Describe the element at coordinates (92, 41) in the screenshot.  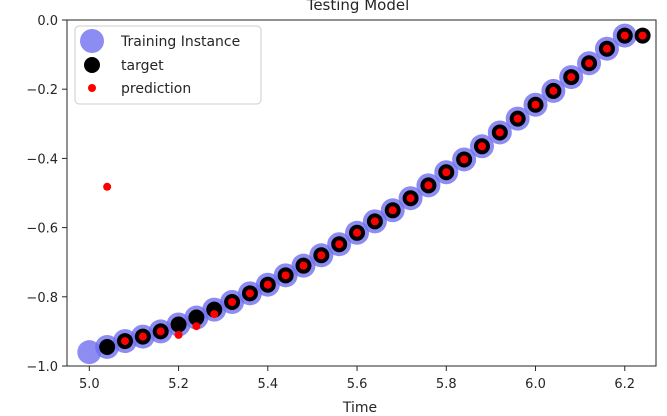
I see `legend-marker-training-instance` at that location.